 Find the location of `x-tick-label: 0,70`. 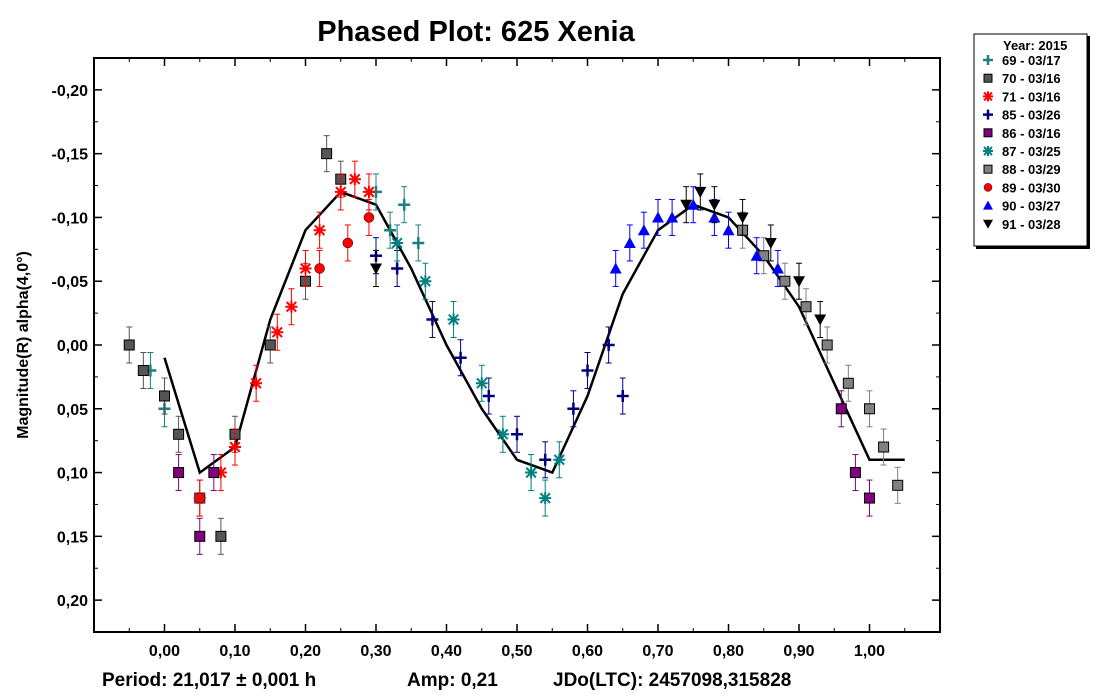

x-tick-label: 0,70 is located at coordinates (657, 651).